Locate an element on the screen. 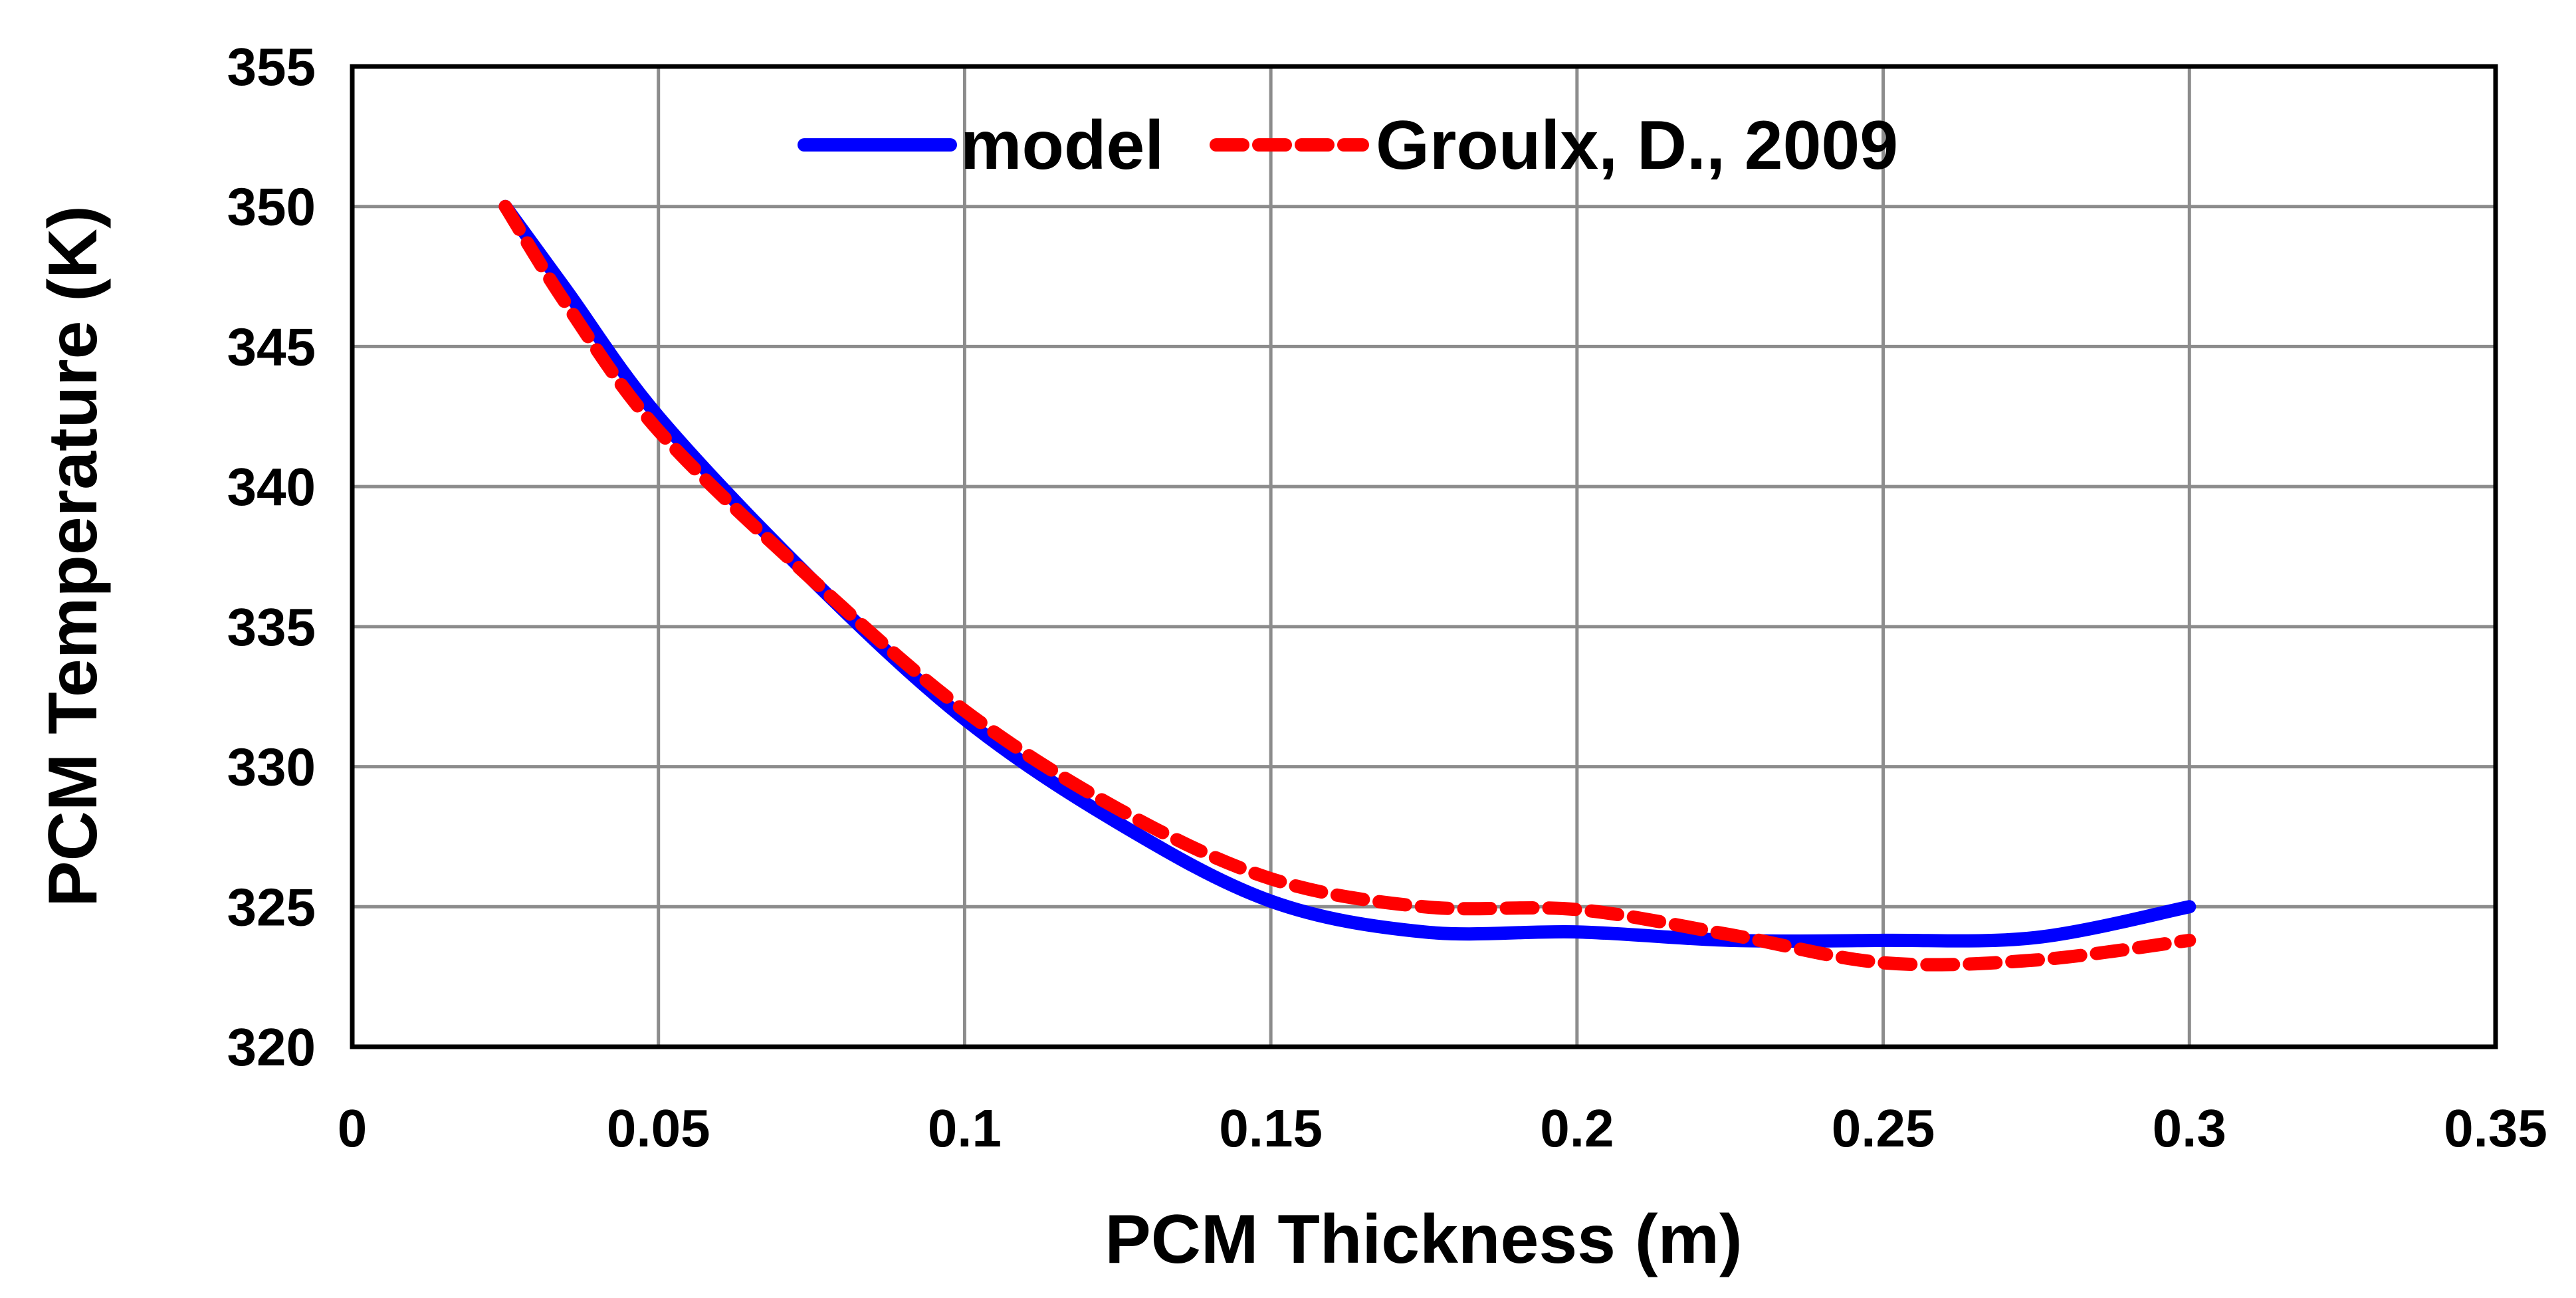 The image size is (2576, 1298). x-axis-title: PCM Thickness (m) is located at coordinates (1423, 1239).